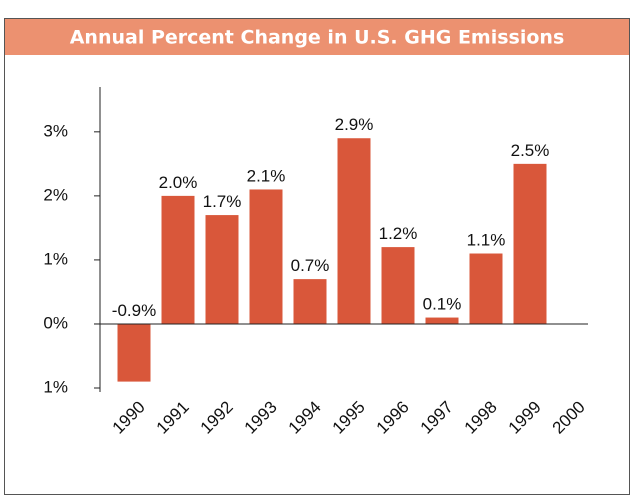  What do you see at coordinates (134, 310) in the screenshot?
I see `value-label: -0.9%` at bounding box center [134, 310].